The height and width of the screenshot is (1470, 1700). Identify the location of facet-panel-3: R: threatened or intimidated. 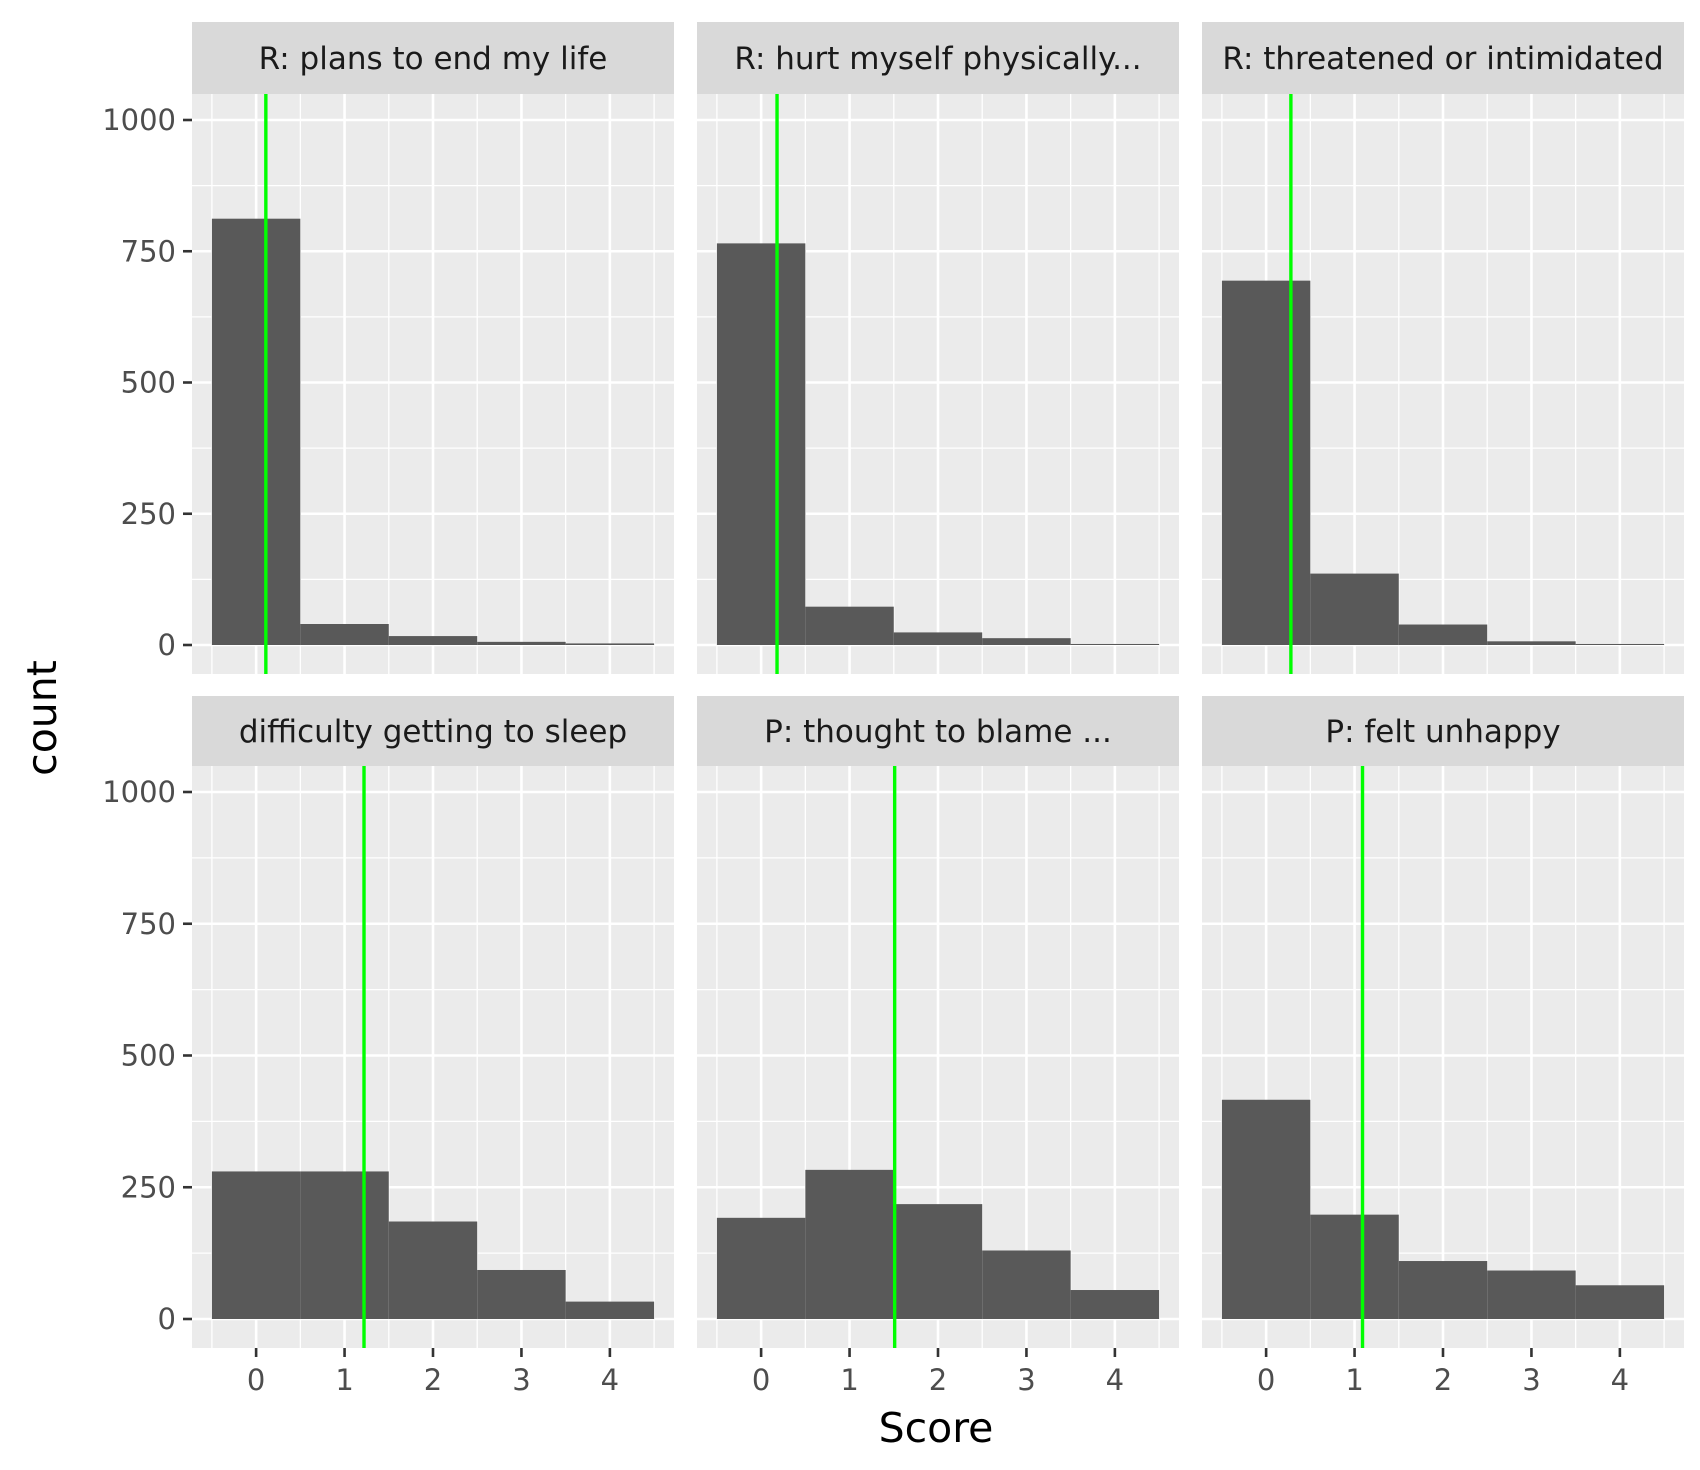
(1443, 348).